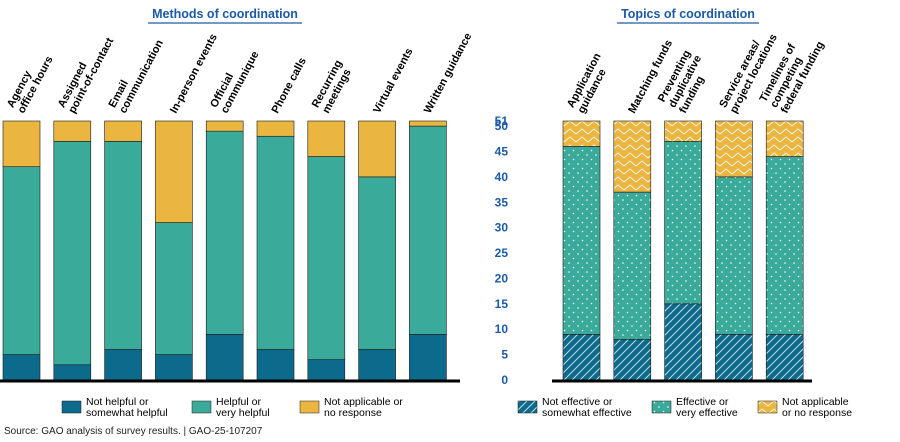  Describe the element at coordinates (707, 407) in the screenshot. I see `topics-legend-label-2: Effective or very effective` at that location.